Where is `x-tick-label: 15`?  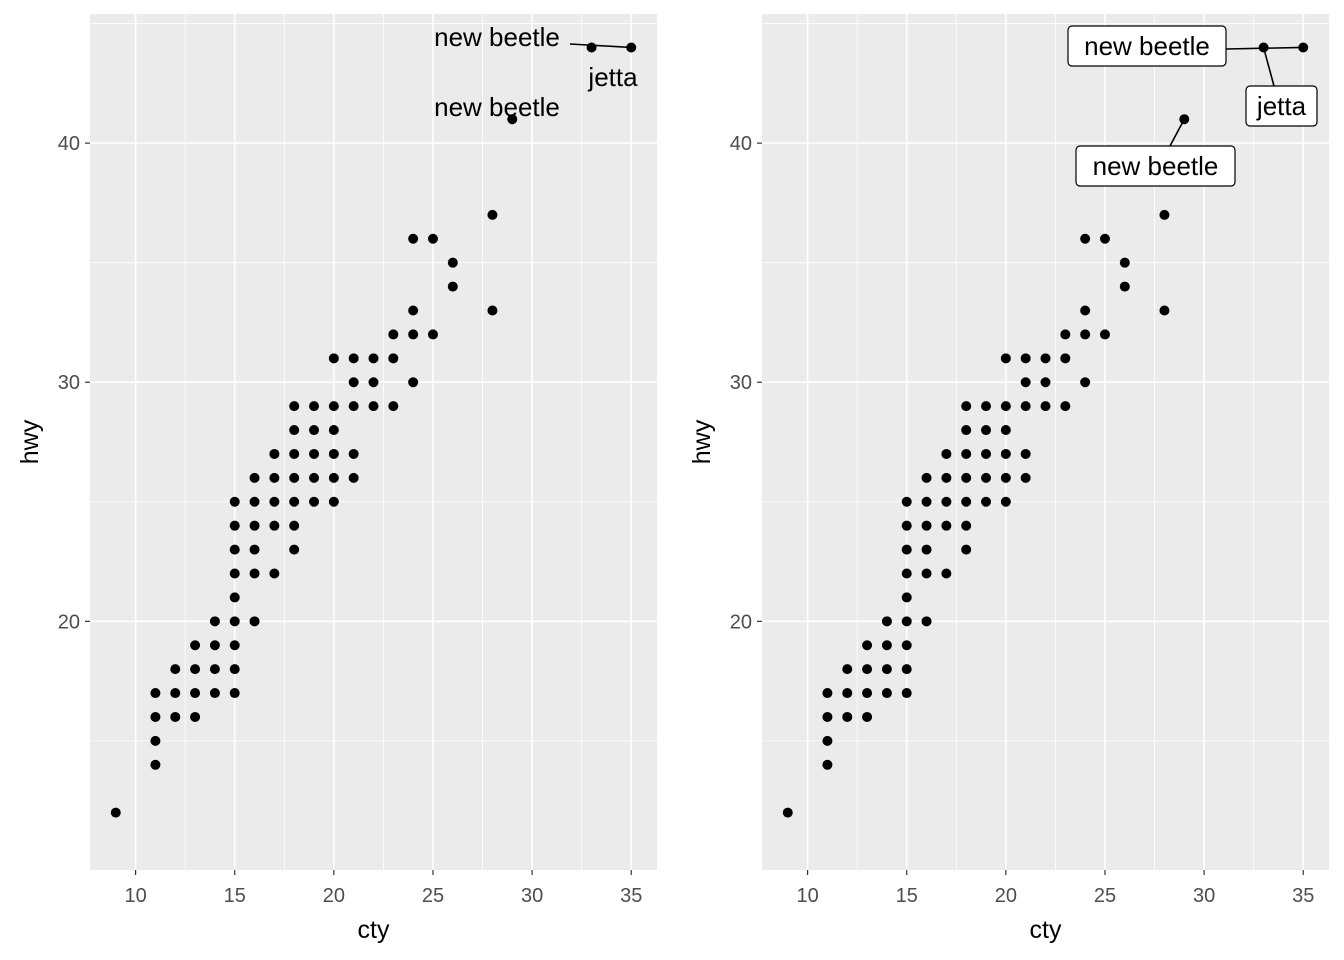
x-tick-label: 15 is located at coordinates (235, 896).